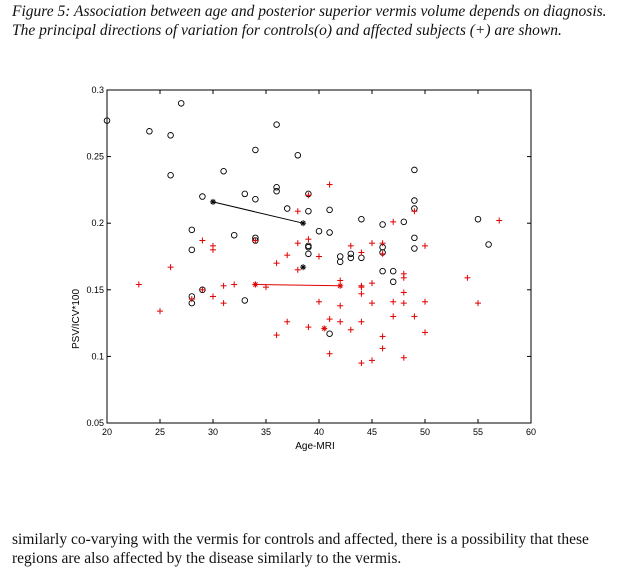  Describe the element at coordinates (97, 223) in the screenshot. I see `y-tick-label: 0.2` at that location.